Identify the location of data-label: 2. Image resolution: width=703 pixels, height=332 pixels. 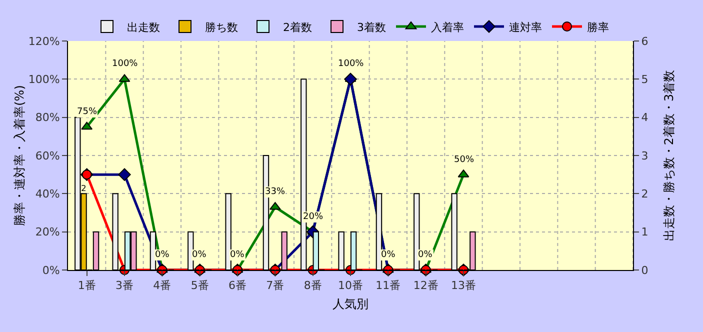
(83, 188).